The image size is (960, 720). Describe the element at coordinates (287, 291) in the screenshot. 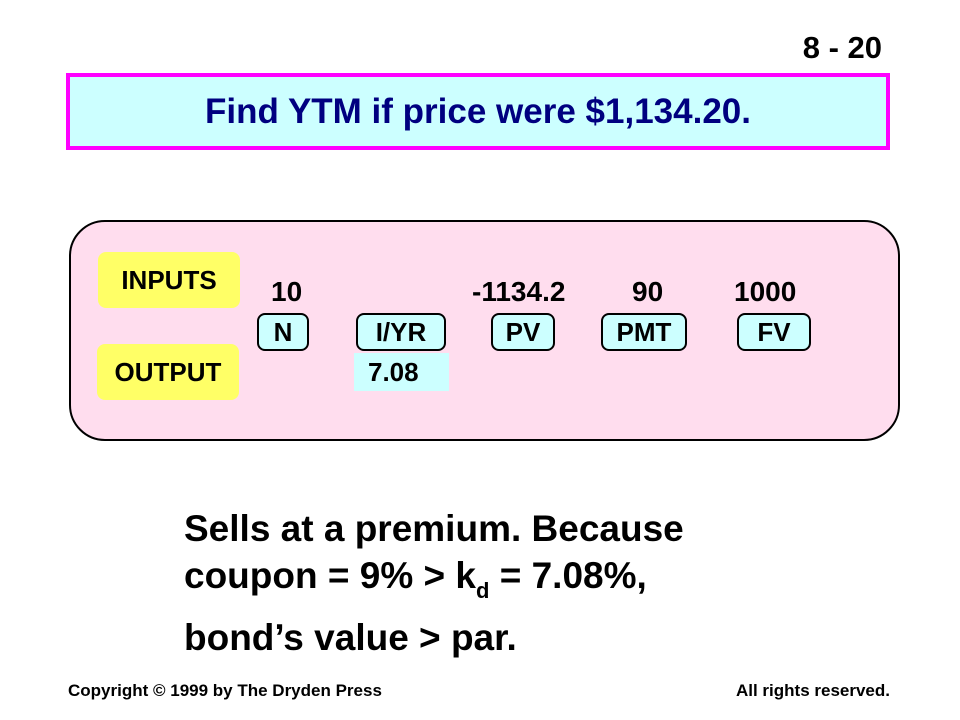

I see `input-value-n: 10` at that location.